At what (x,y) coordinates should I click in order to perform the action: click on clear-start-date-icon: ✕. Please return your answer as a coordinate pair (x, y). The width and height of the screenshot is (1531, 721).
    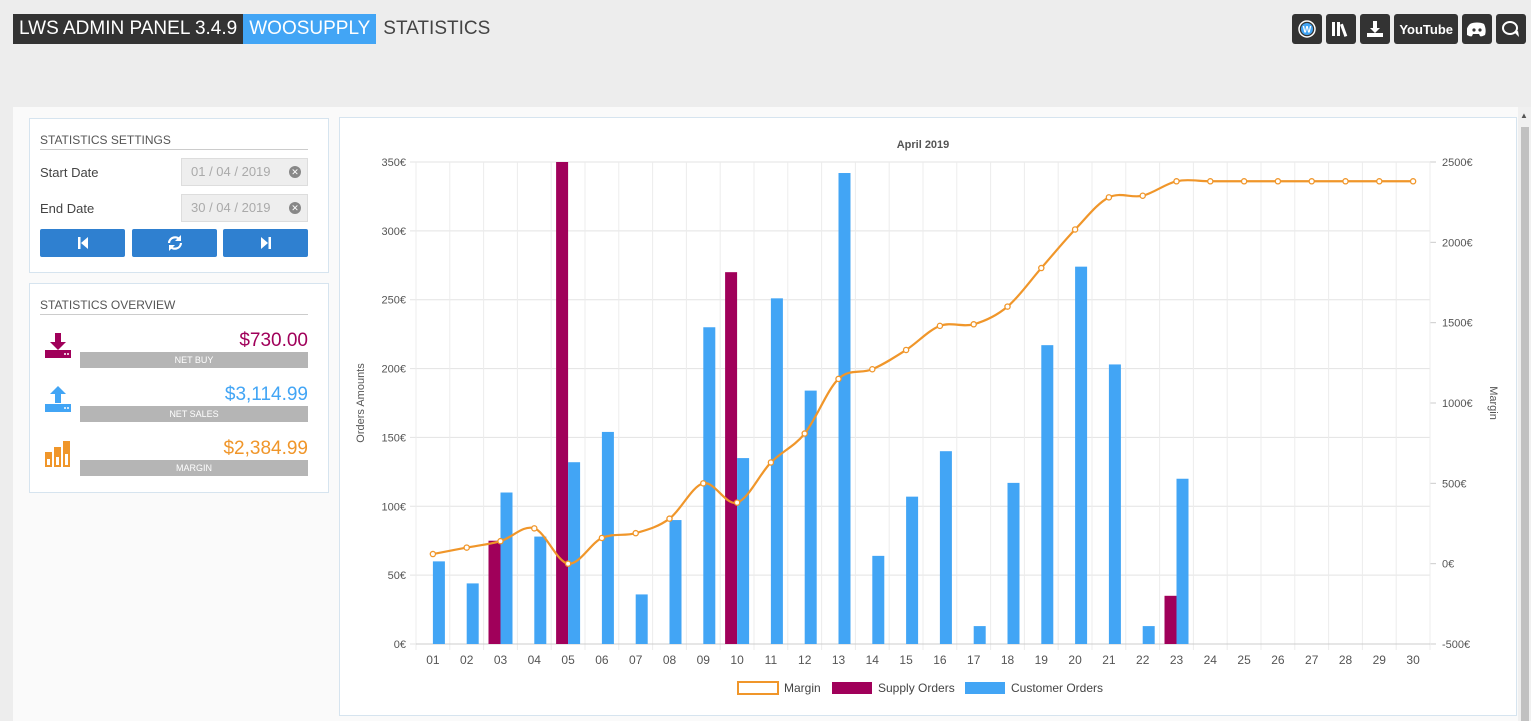
    Looking at the image, I should click on (295, 172).